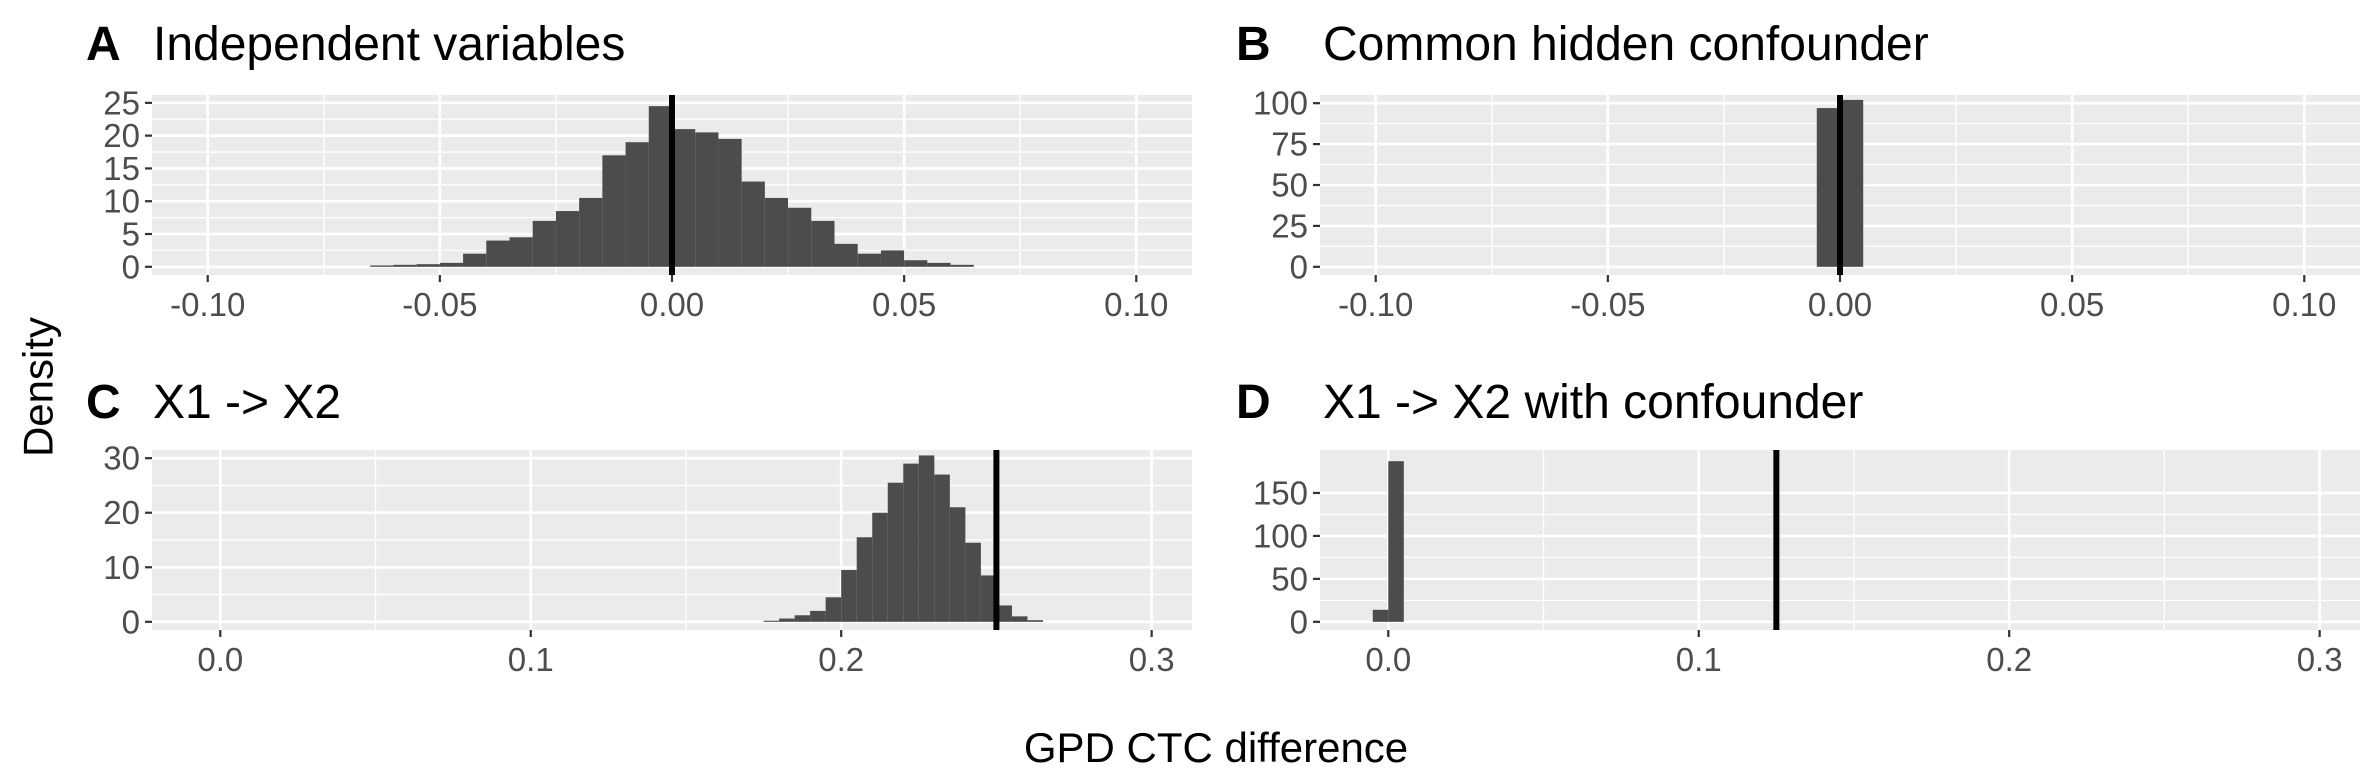  Describe the element at coordinates (1607, 304) in the screenshot. I see `panel-b-x-tick-label: -0.05` at that location.